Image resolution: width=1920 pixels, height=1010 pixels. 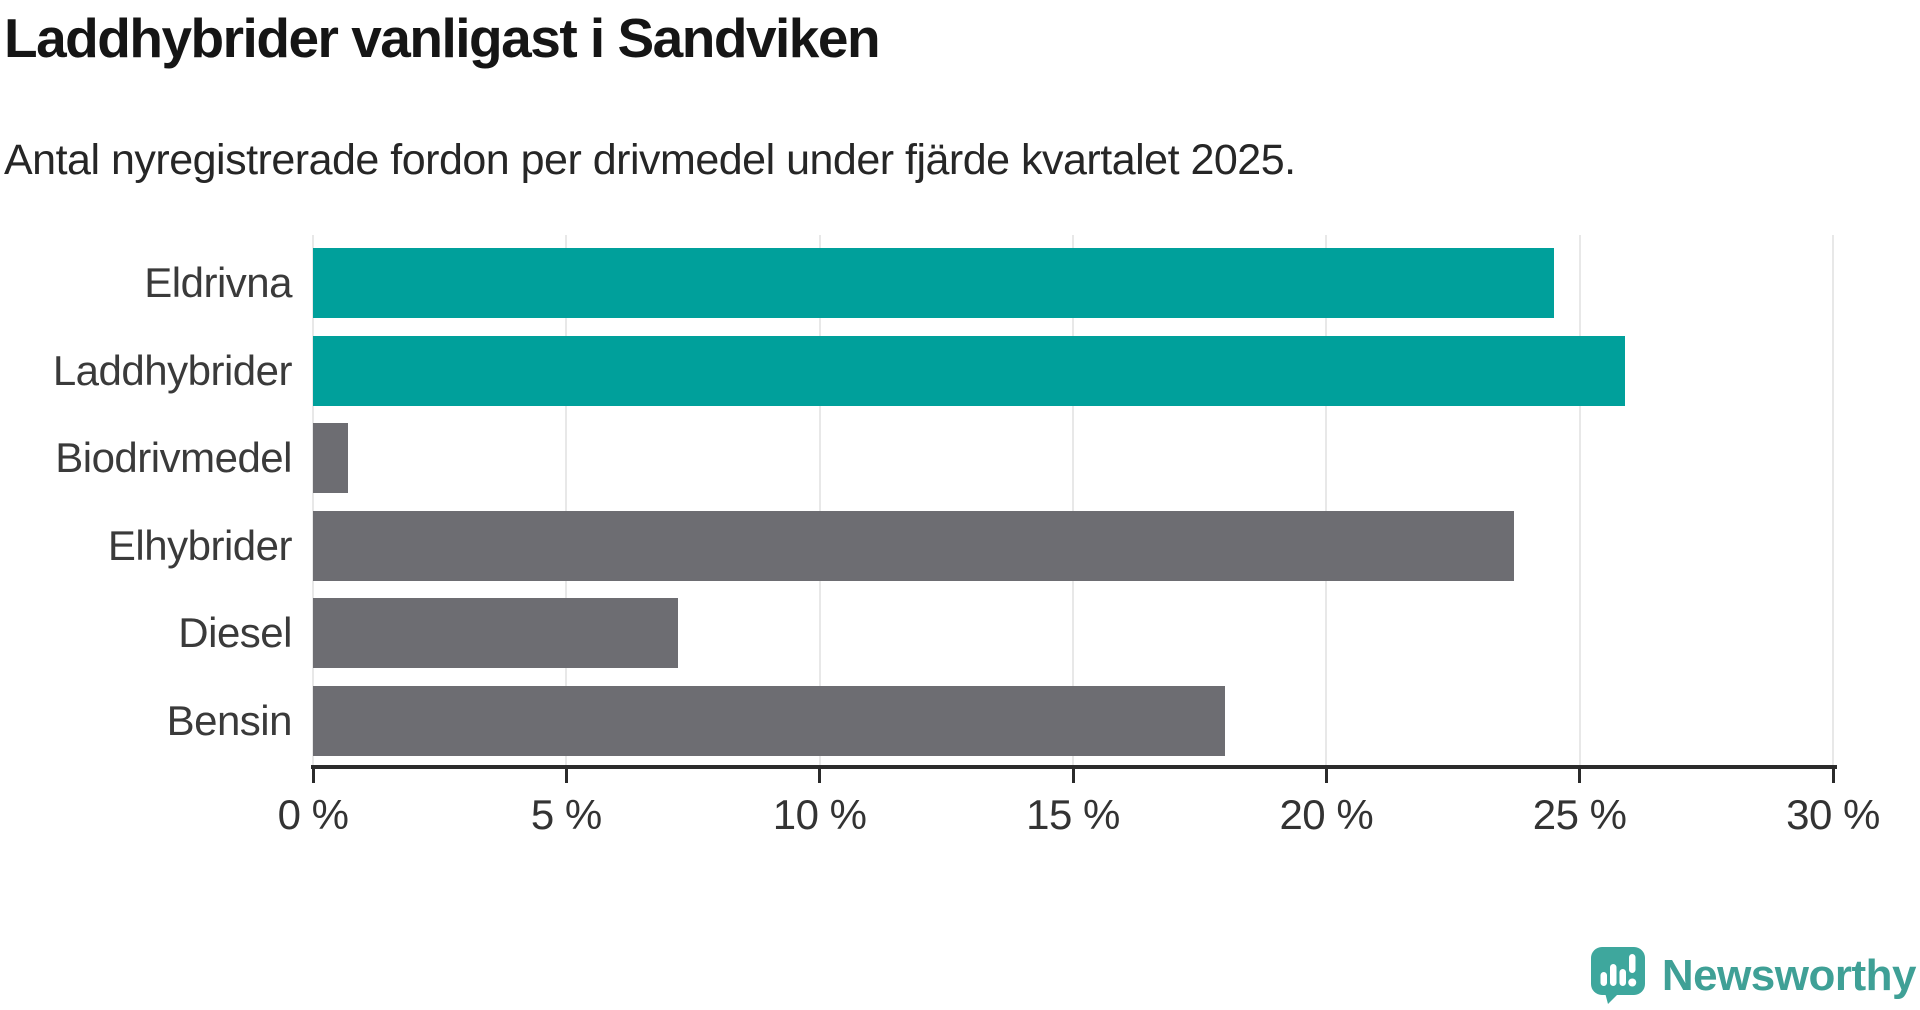 I want to click on x-axis-tick-label: 15 %, so click(x=1073, y=814).